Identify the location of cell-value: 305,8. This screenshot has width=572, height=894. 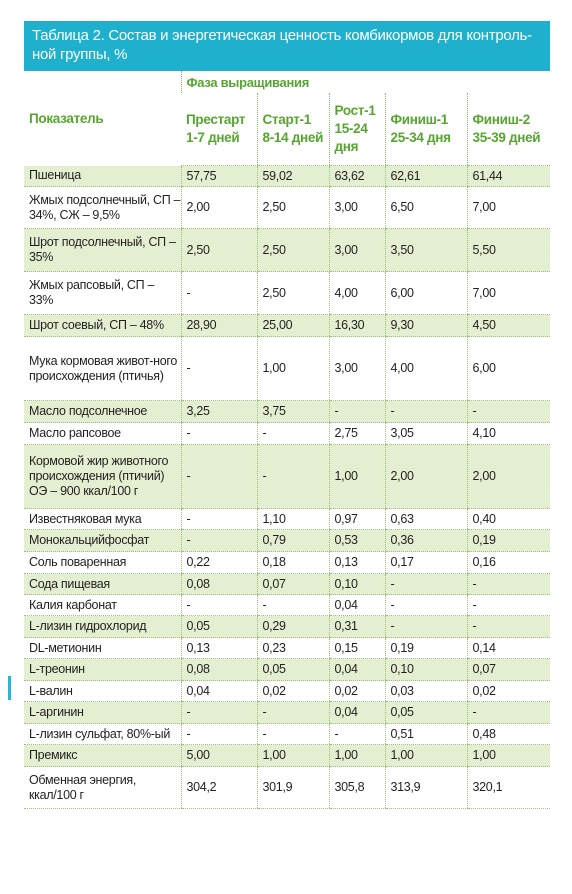
(356, 787).